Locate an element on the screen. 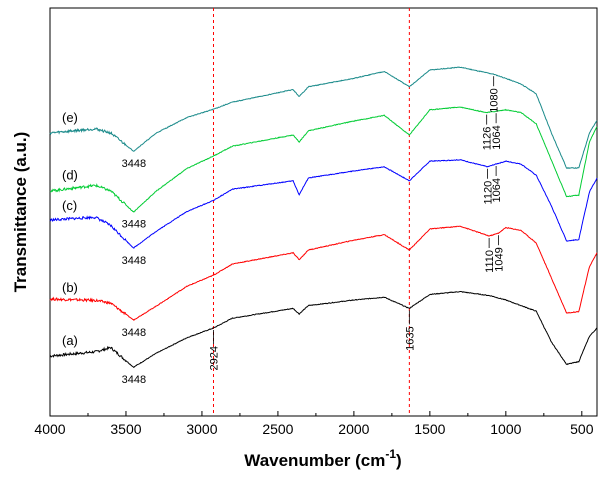  x-axis-ticks: 4000 3500 3000 2500 2000 1500 1000 500 is located at coordinates (314, 424).